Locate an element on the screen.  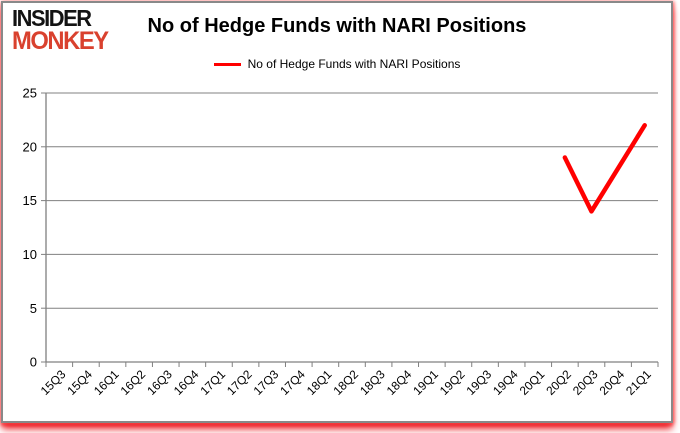
logo-word-monkey: MONKEY is located at coordinates (60, 40).